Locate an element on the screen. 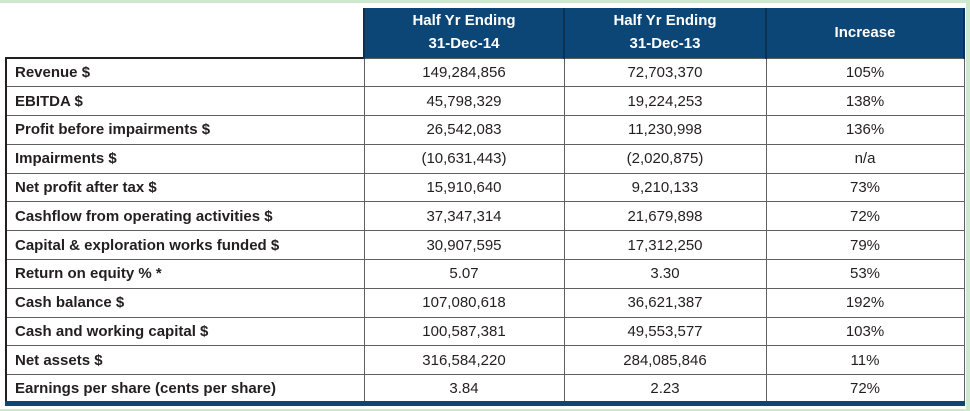  header-line: 31-Dec-14 is located at coordinates (464, 43).